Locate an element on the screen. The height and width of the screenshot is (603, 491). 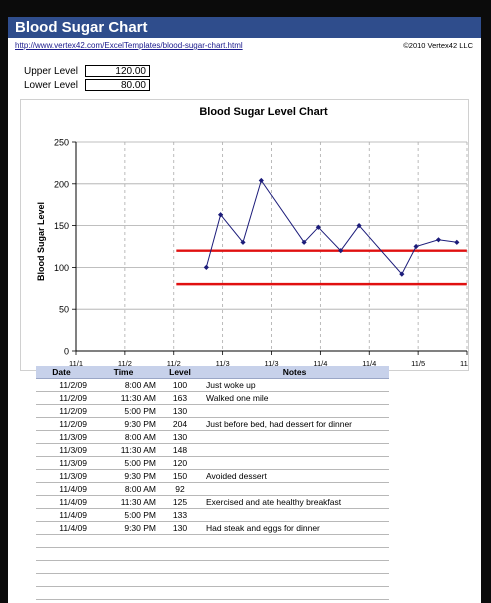
notes-cell: Just woke up is located at coordinates (294, 385).